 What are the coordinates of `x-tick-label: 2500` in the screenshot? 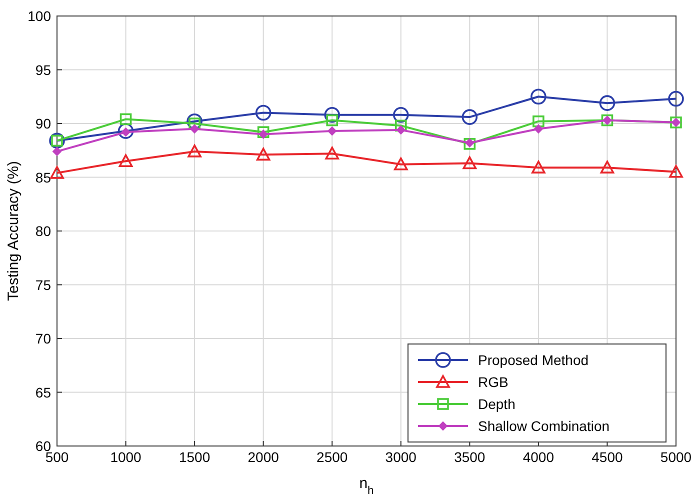 It's located at (332, 457).